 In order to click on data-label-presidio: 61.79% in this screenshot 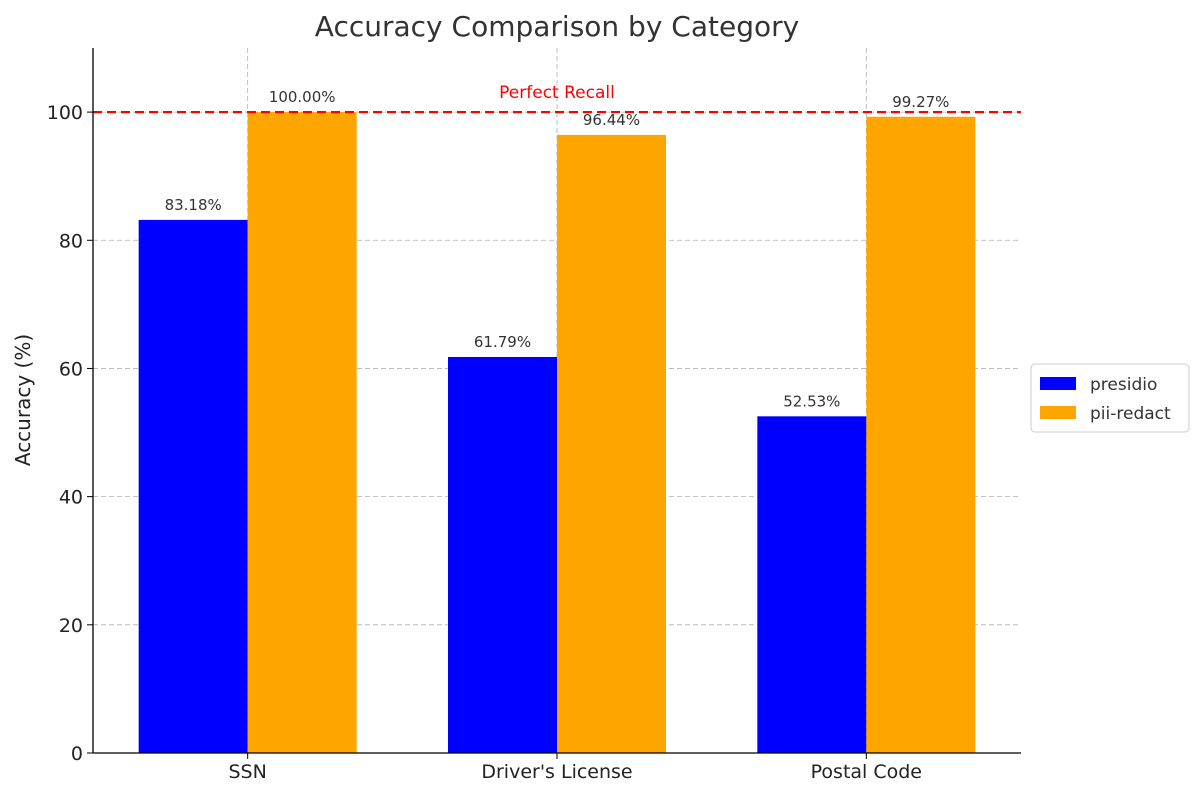, I will do `click(502, 342)`.